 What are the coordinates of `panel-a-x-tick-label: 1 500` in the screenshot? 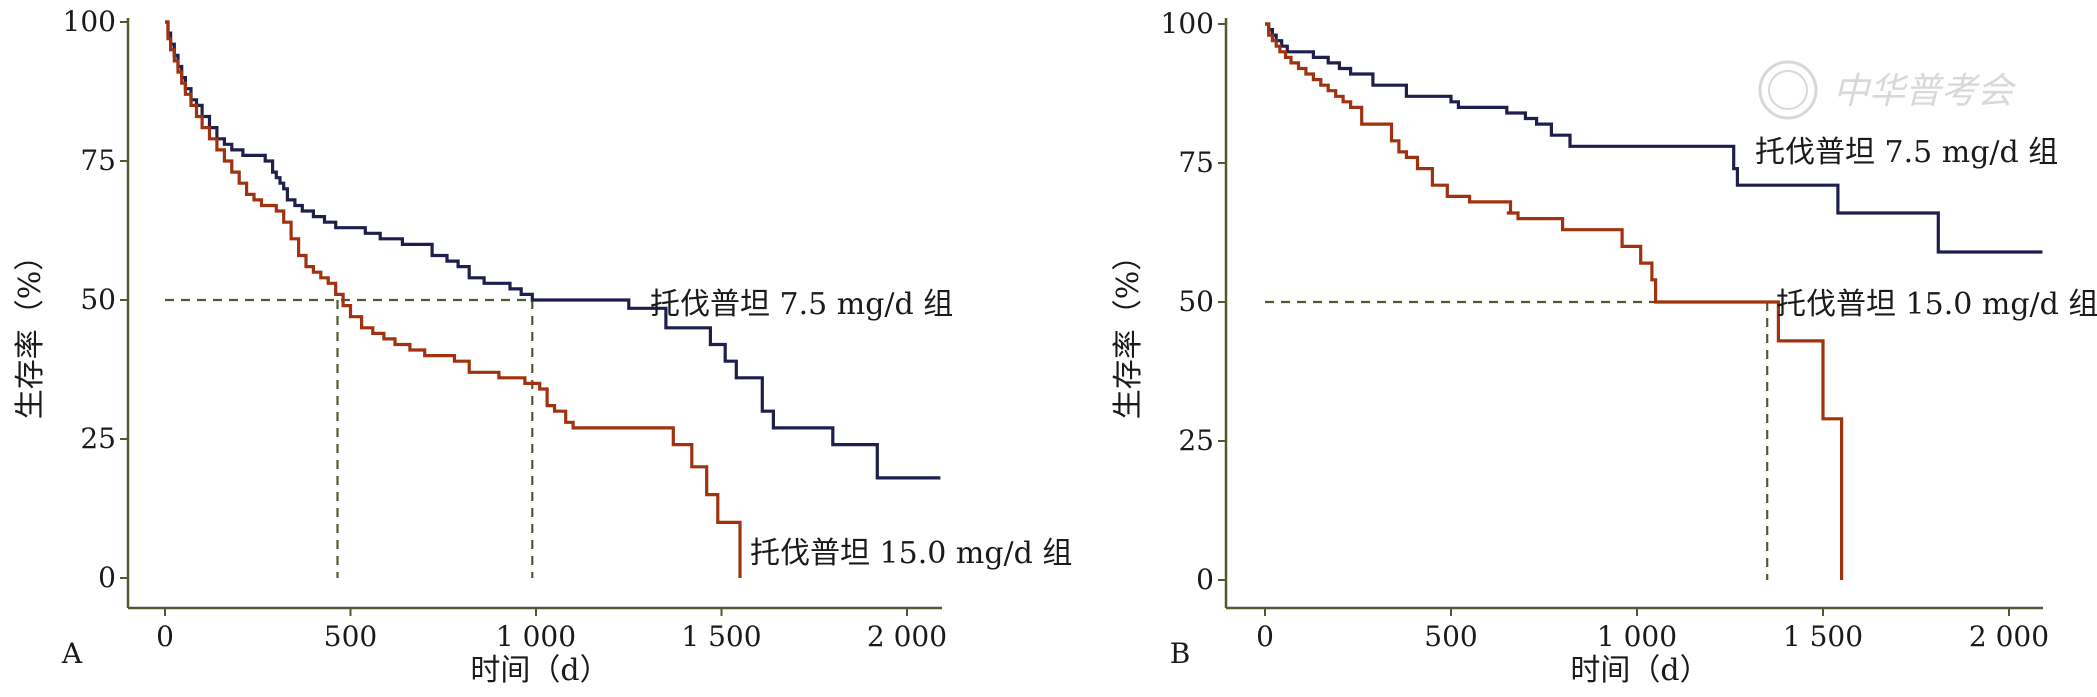 It's located at (721, 636).